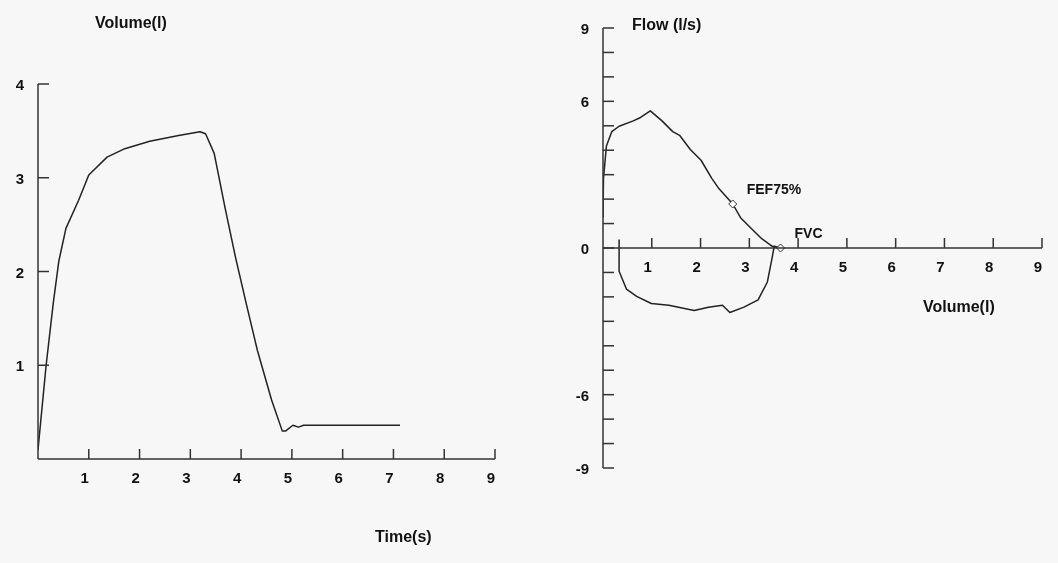  Describe the element at coordinates (403, 537) in the screenshot. I see `x-axis-title: Time(s)` at that location.